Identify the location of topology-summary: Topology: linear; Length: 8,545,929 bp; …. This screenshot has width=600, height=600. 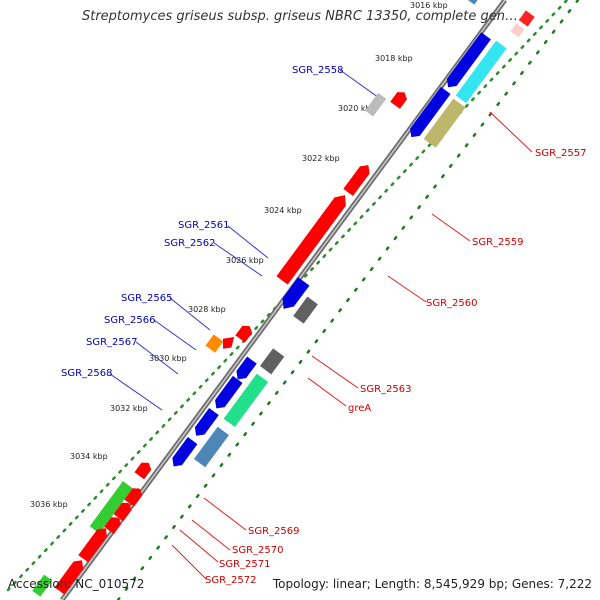
(432, 584).